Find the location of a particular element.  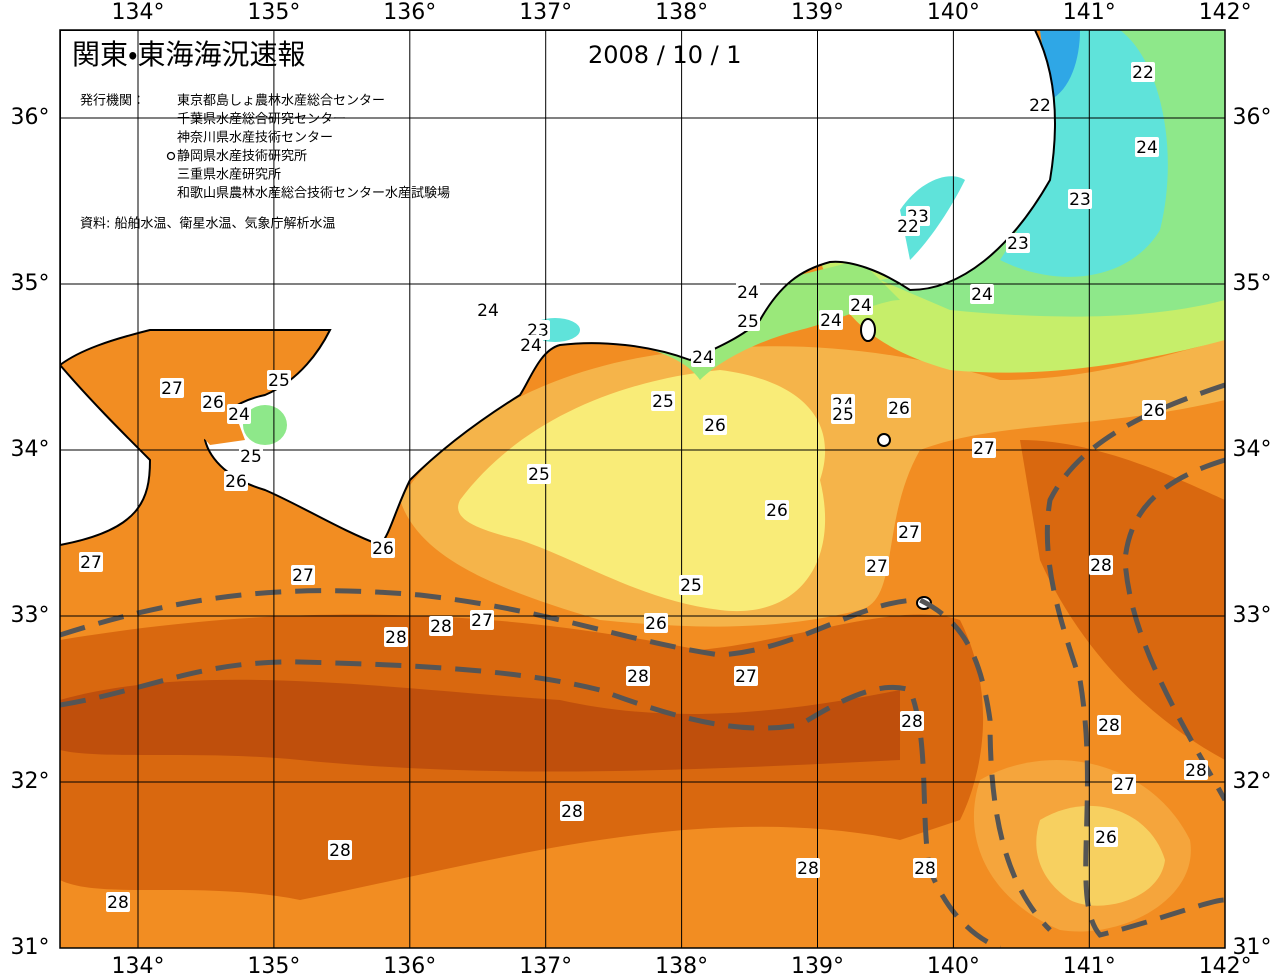

data-source: 資料: 船舶水温、衛星水温、気象庁解析水温 is located at coordinates (208, 224).